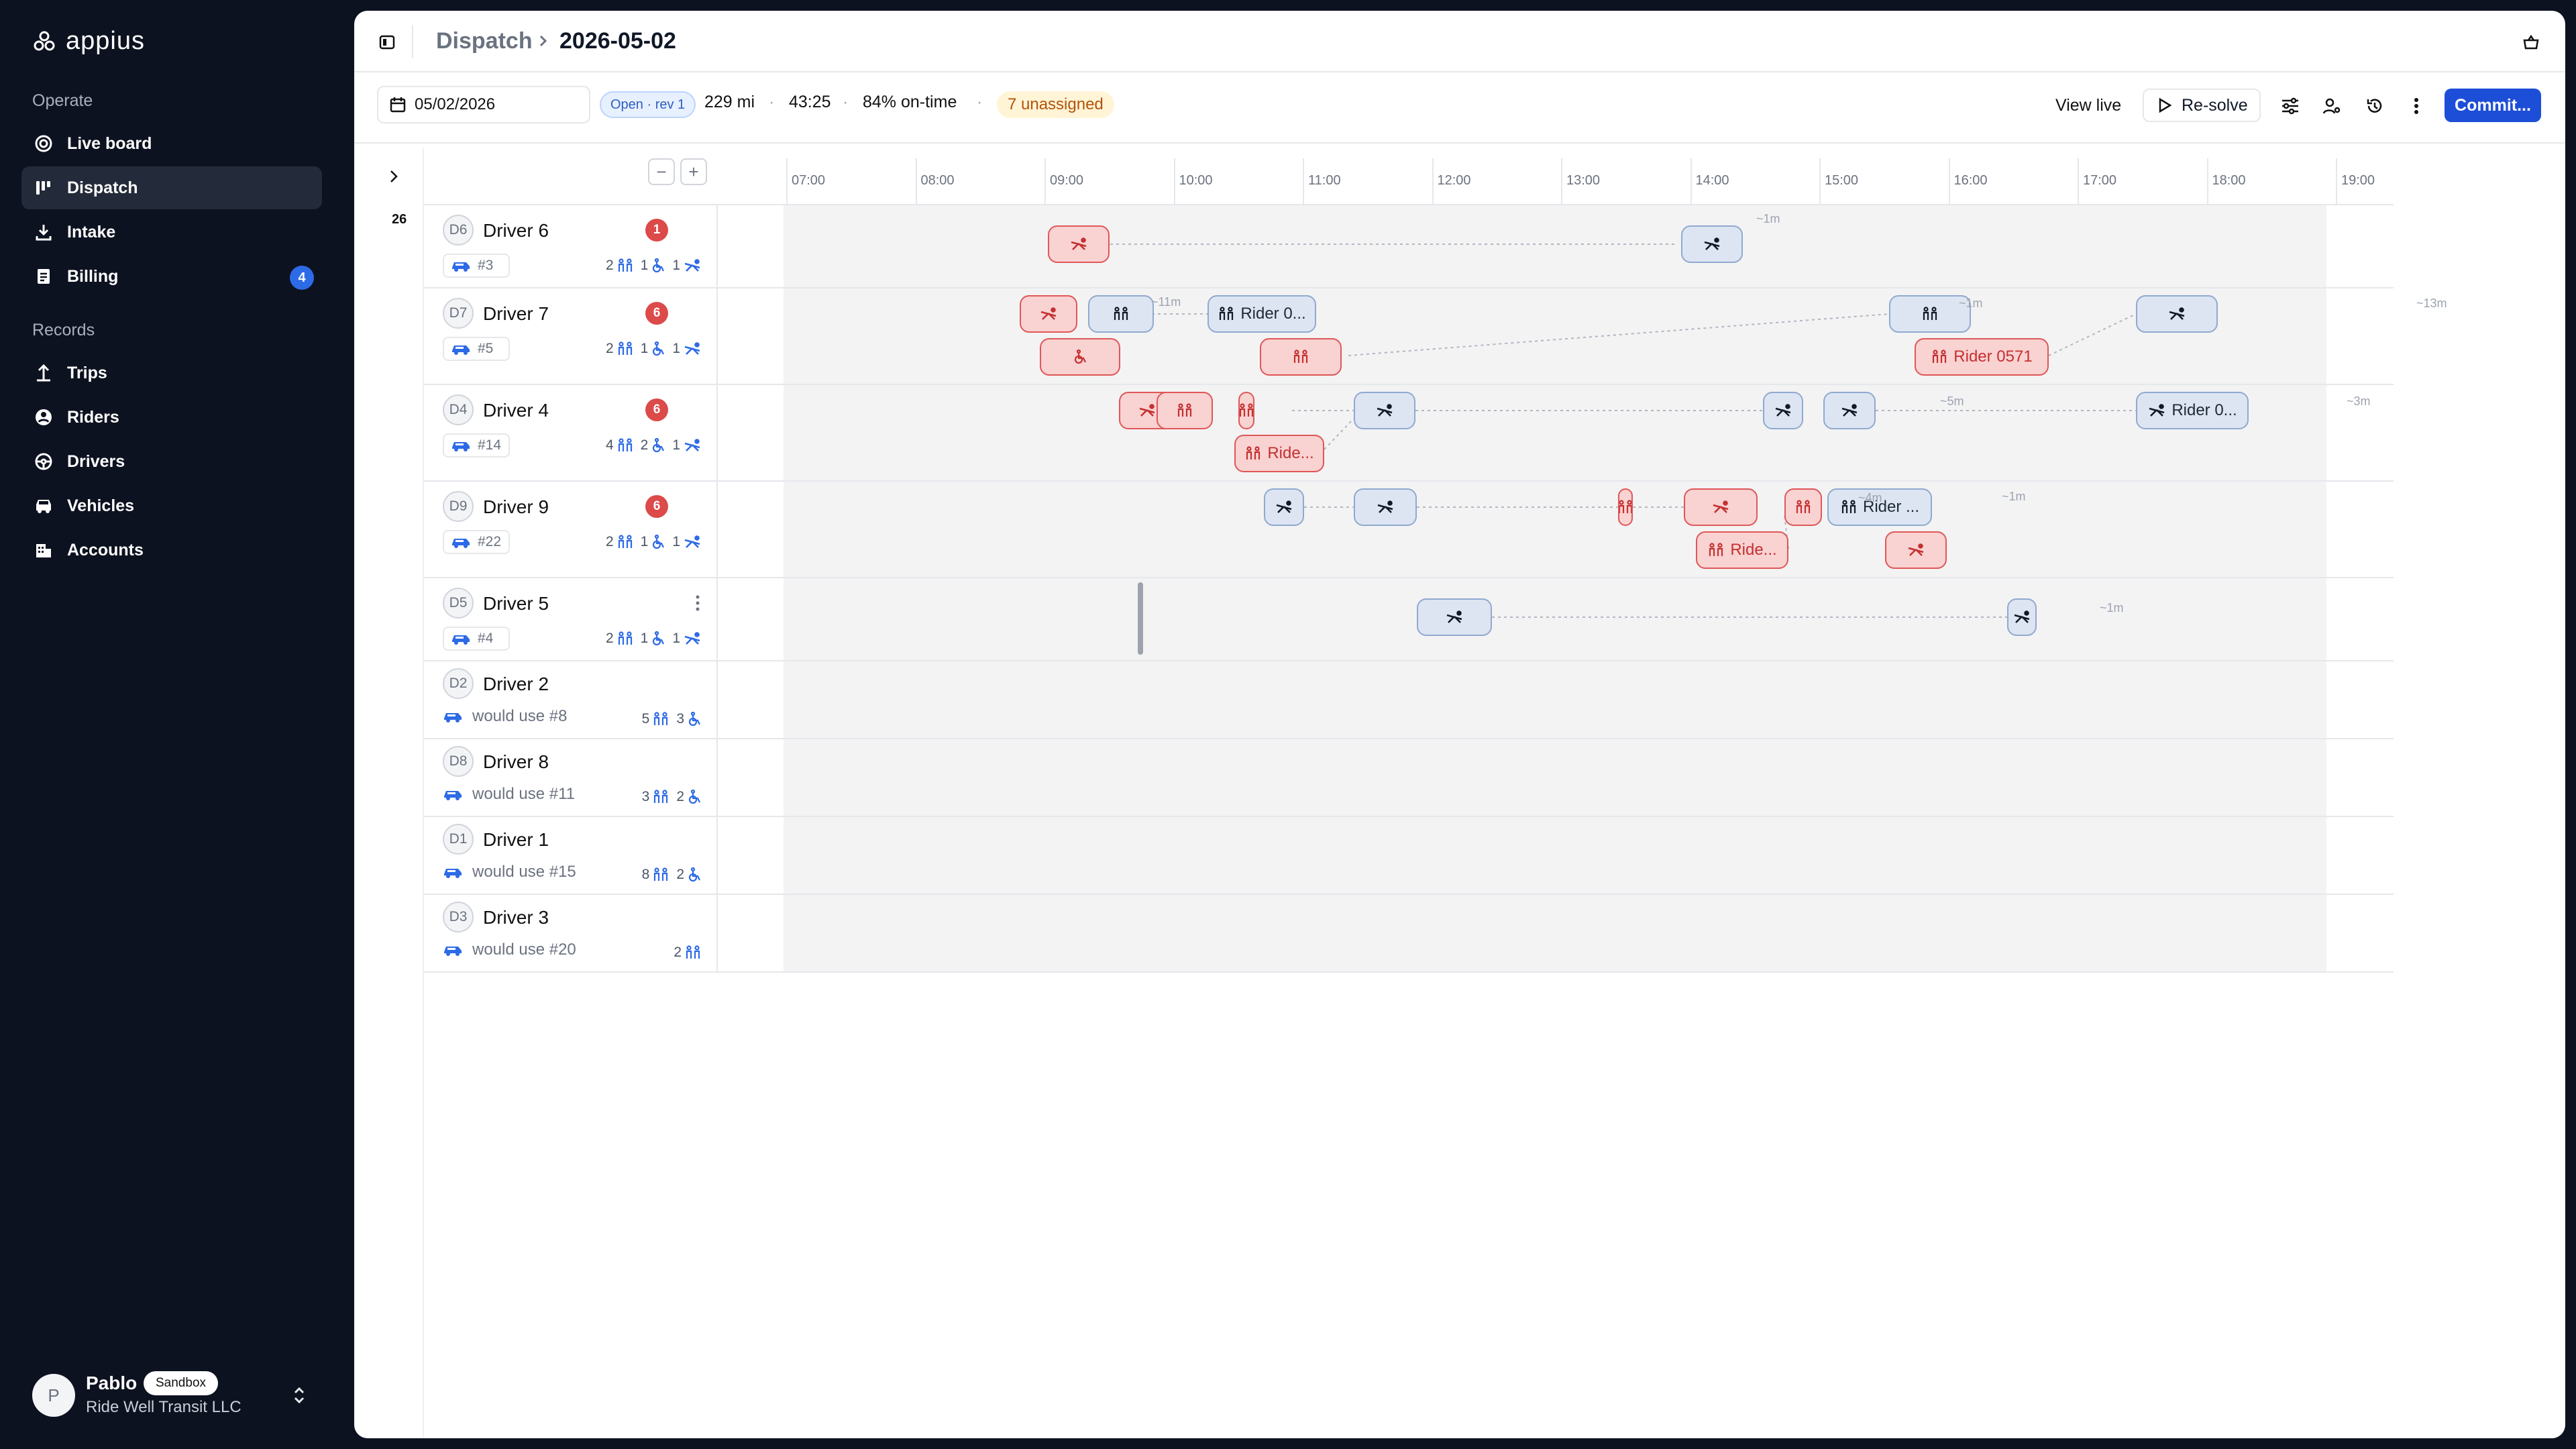  I want to click on trip-connector, so click(1749, 617).